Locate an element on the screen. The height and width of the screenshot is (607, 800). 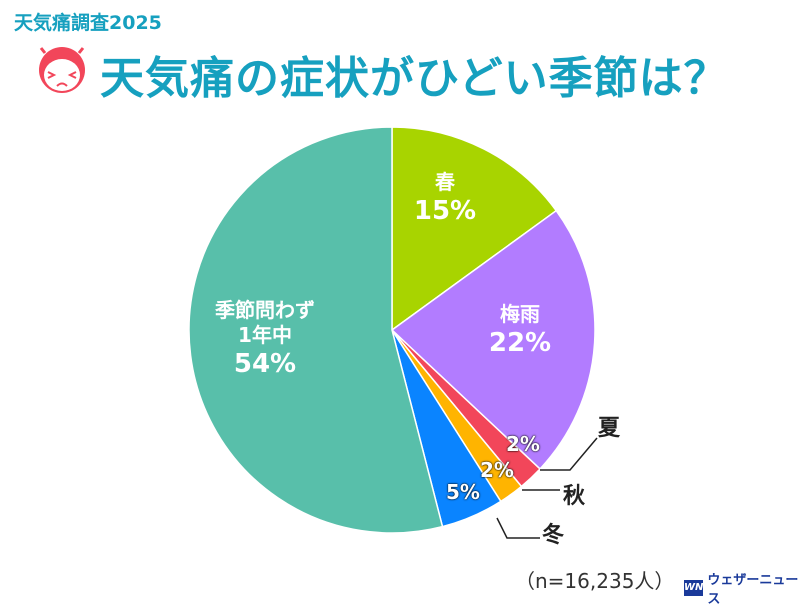
weathernews-logo-icon: WN is located at coordinates (694, 588).